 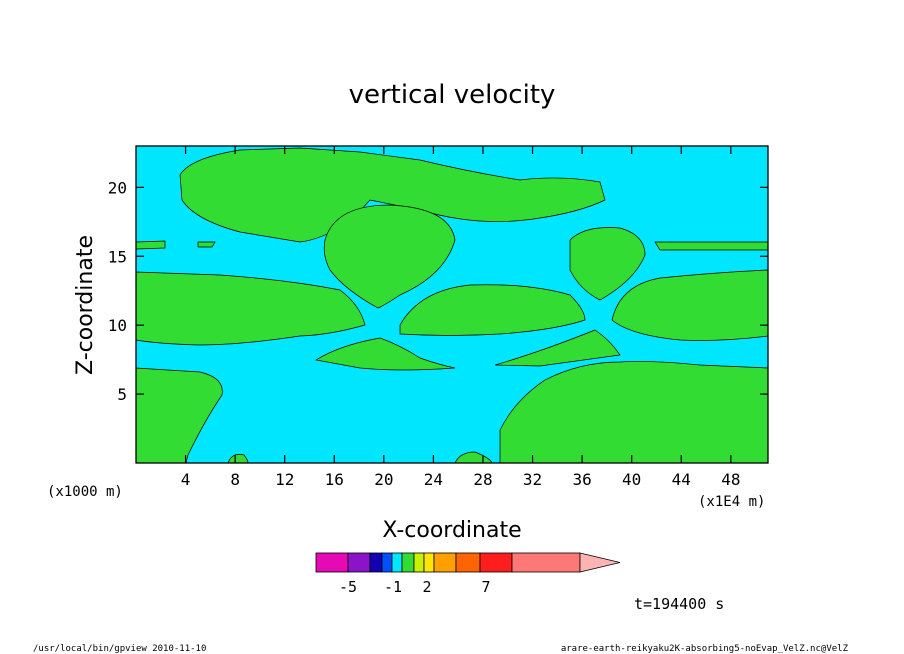 I want to click on x-tick-label: 28, so click(x=482, y=479).